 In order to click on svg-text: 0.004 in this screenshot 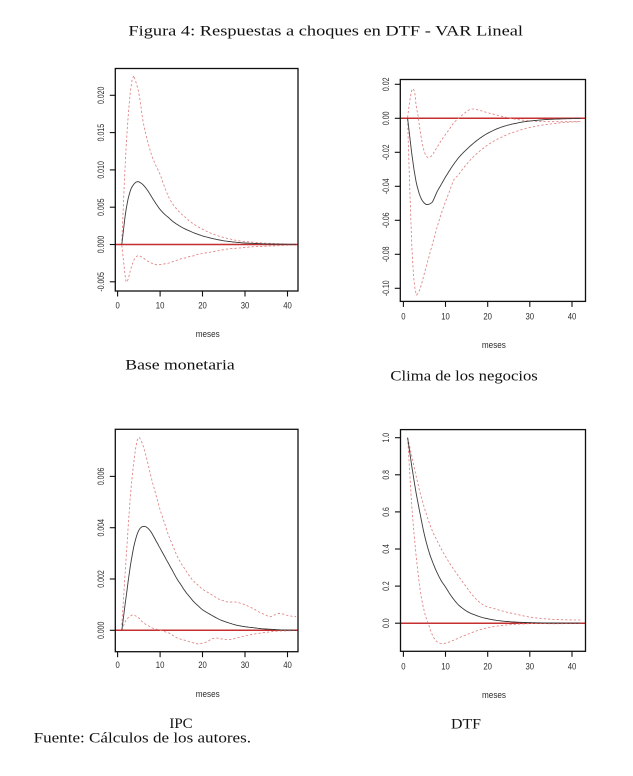, I will do `click(101, 528)`.